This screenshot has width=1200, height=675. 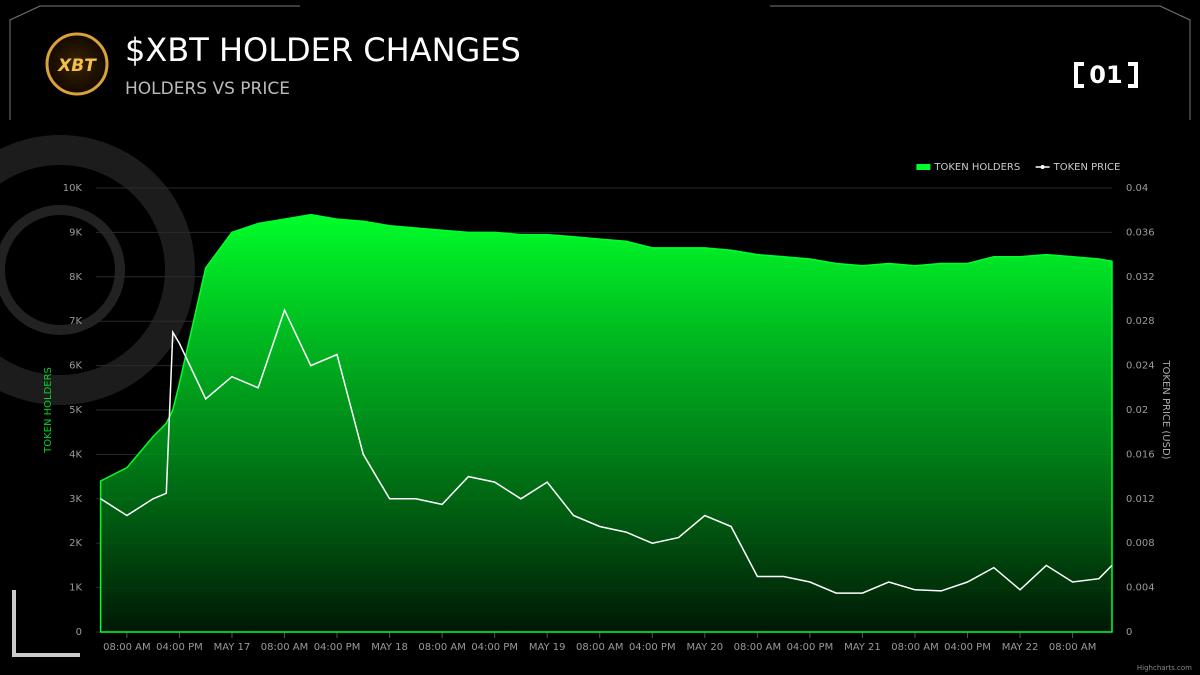 What do you see at coordinates (1137, 410) in the screenshot?
I see `y2-tick-label: 0.02` at bounding box center [1137, 410].